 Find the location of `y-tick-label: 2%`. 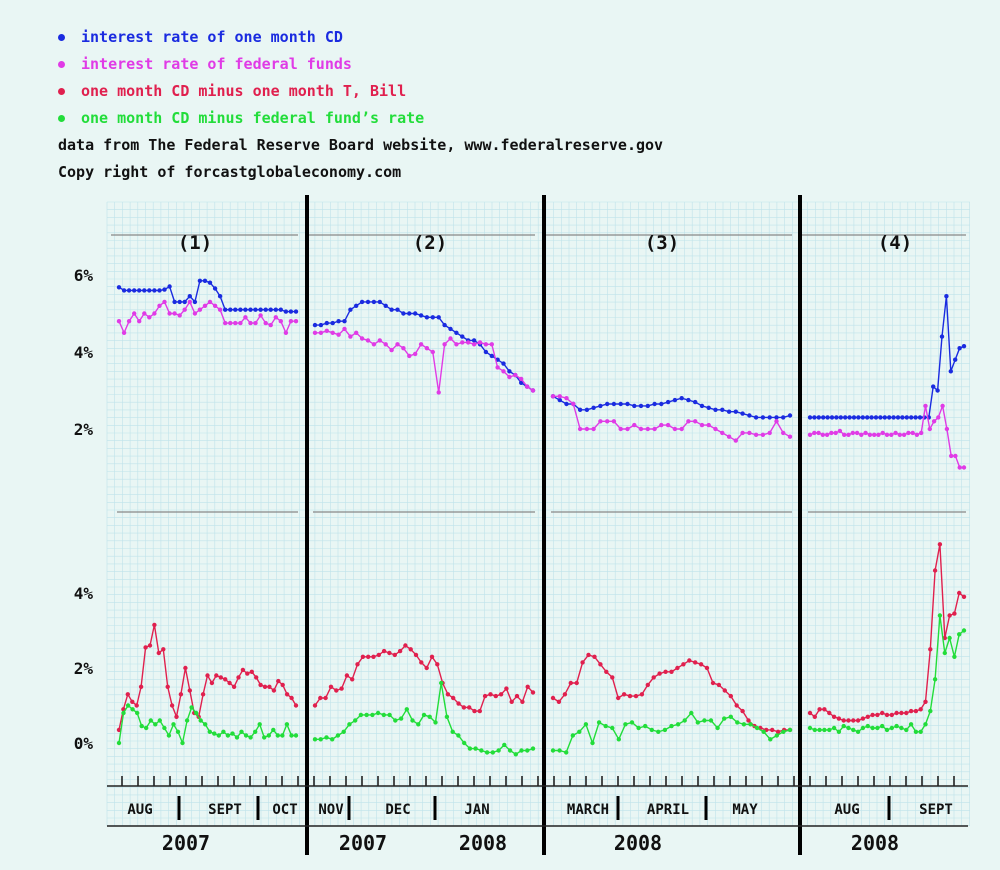

y-tick-label: 2% is located at coordinates (84, 668).